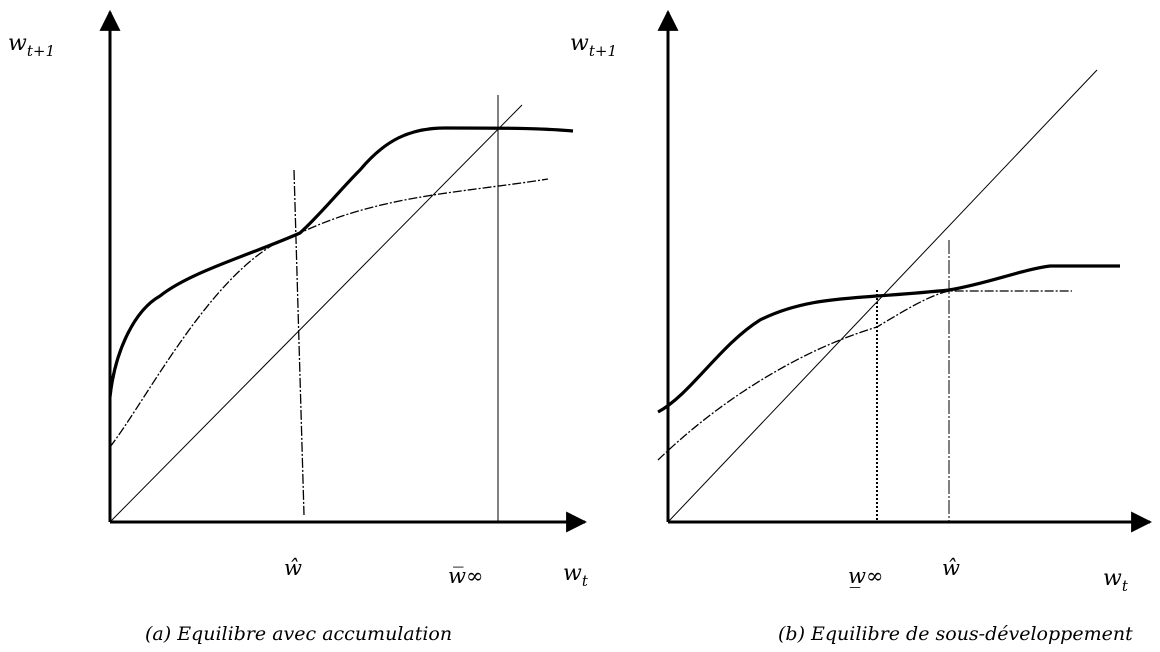 This screenshot has width=1160, height=652. I want to click on panel-b-x-label: wt, so click(1116, 580).